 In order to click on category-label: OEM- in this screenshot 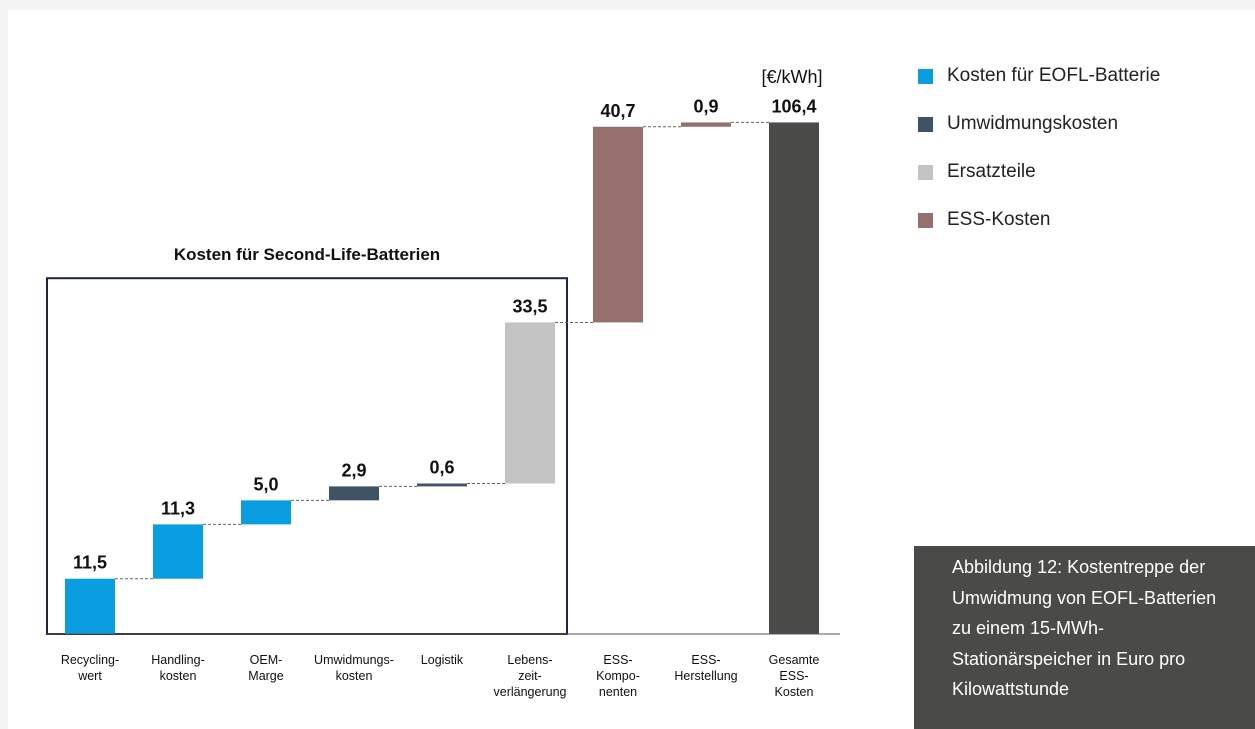, I will do `click(266, 660)`.